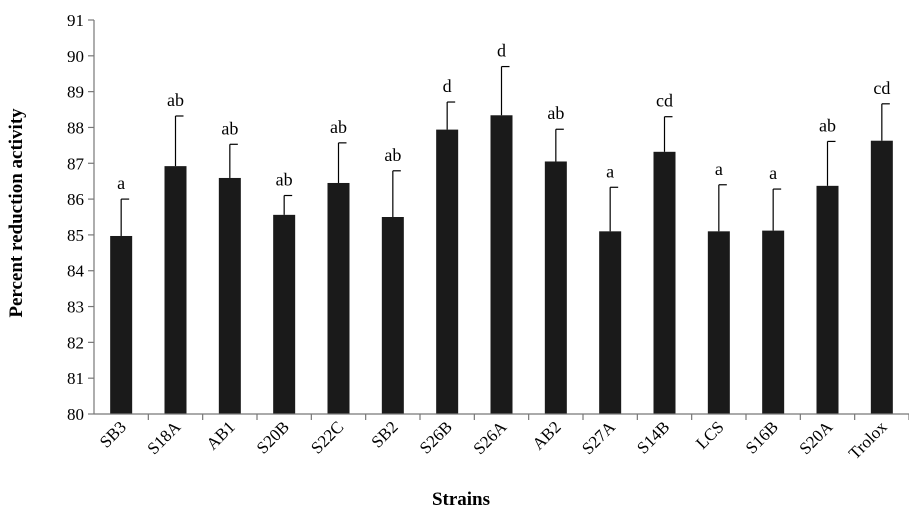  I want to click on y-tick-label: 88, so click(75, 127).